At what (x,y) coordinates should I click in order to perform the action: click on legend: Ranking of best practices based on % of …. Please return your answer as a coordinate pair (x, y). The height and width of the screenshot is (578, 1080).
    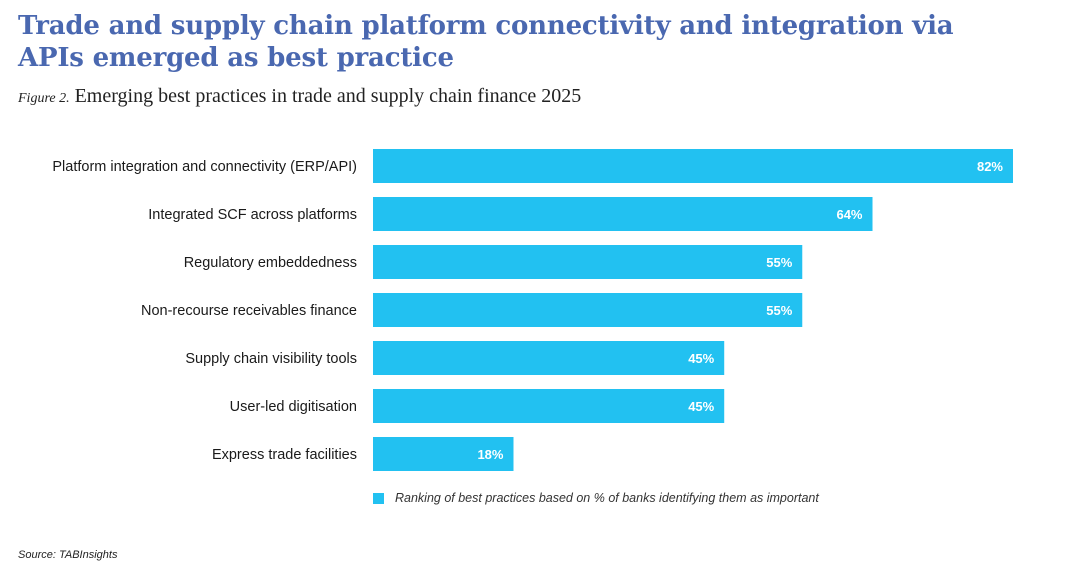
    Looking at the image, I should click on (596, 498).